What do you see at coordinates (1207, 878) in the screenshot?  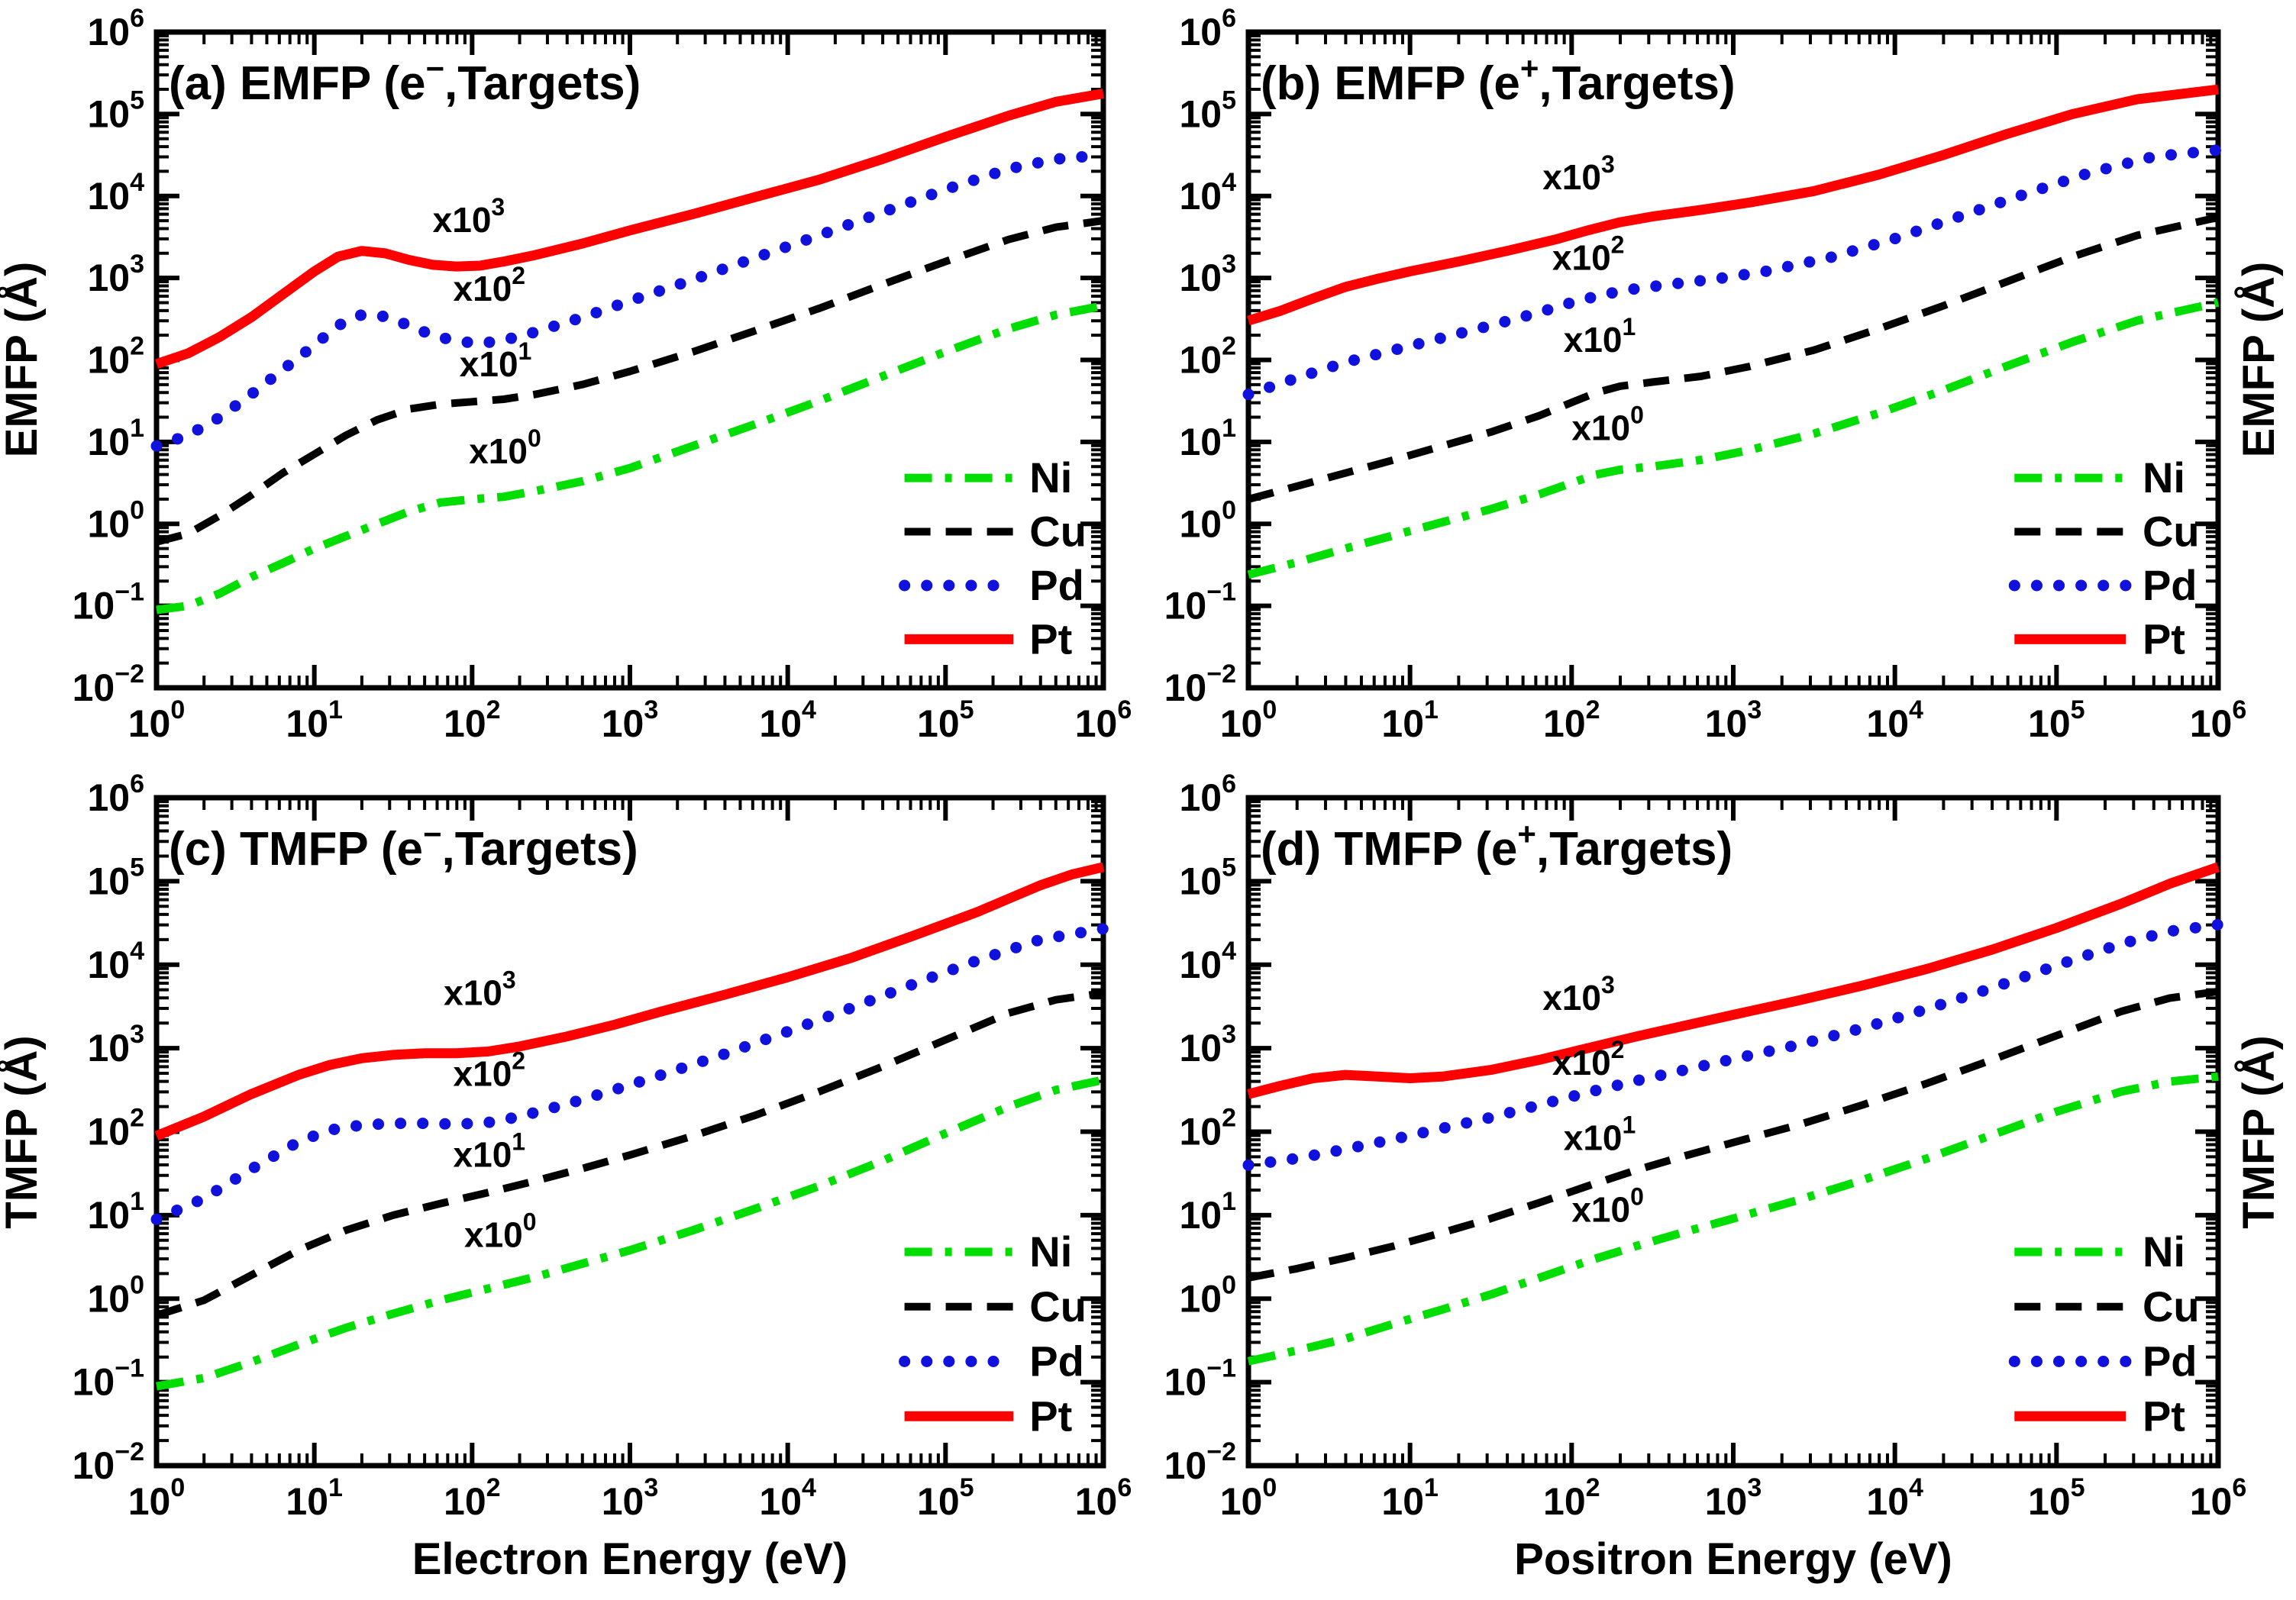 I see `y-tick-label-d-1e5: 10⁵` at bounding box center [1207, 878].